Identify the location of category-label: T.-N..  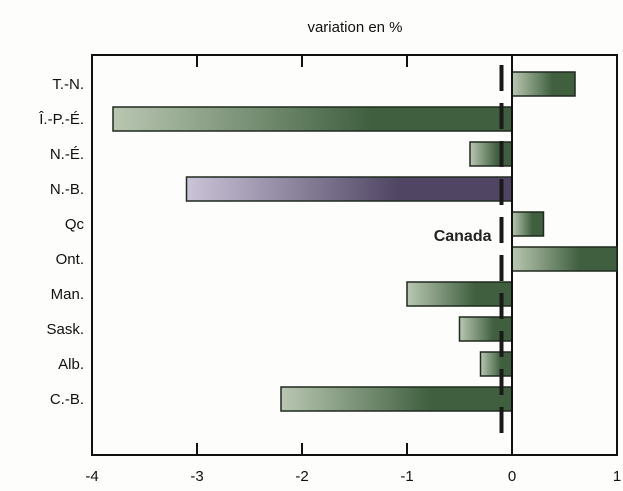
(68, 84).